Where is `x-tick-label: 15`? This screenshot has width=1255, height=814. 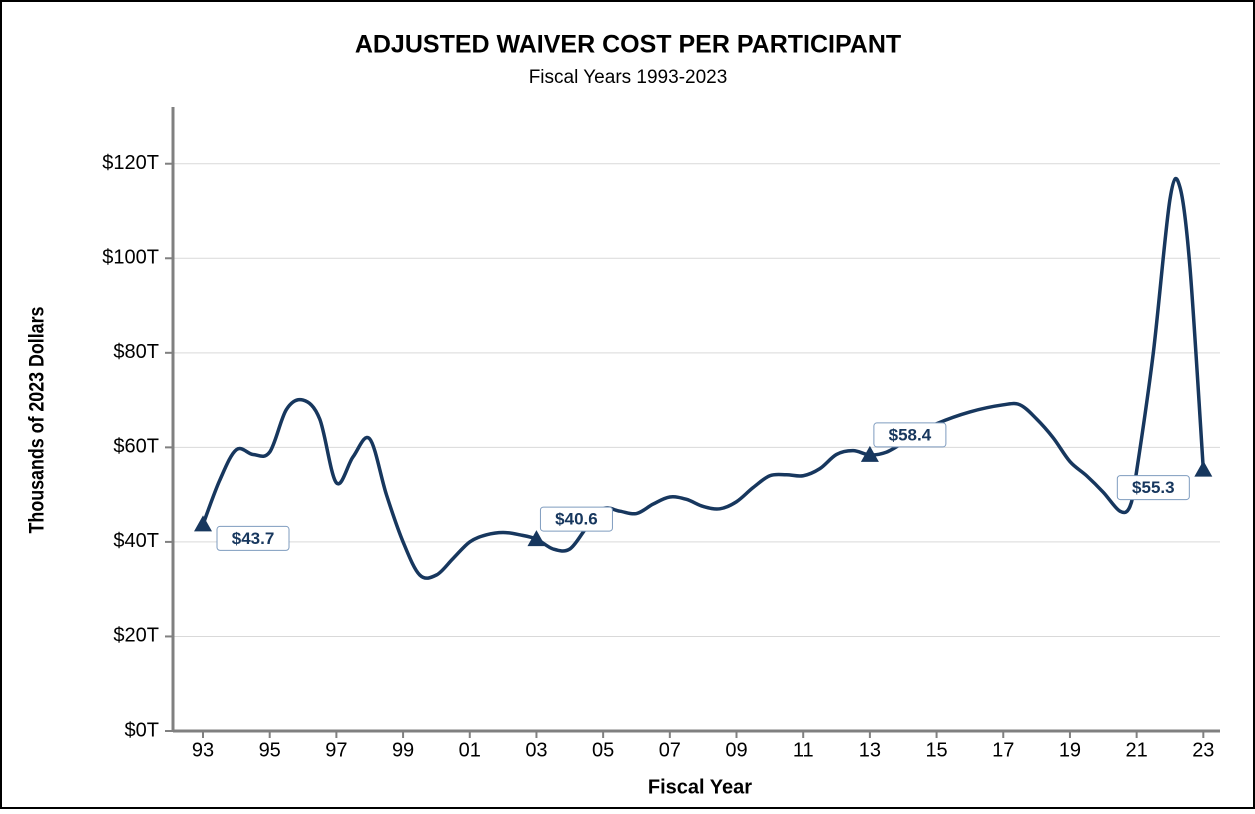 x-tick-label: 15 is located at coordinates (936, 750).